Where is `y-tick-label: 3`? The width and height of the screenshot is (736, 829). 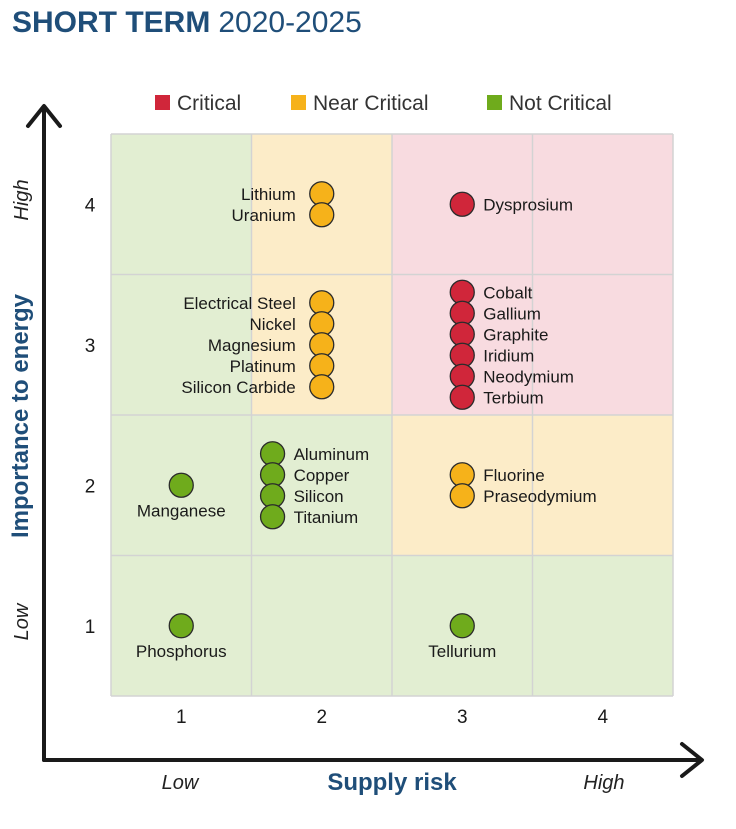 y-tick-label: 3 is located at coordinates (90, 346).